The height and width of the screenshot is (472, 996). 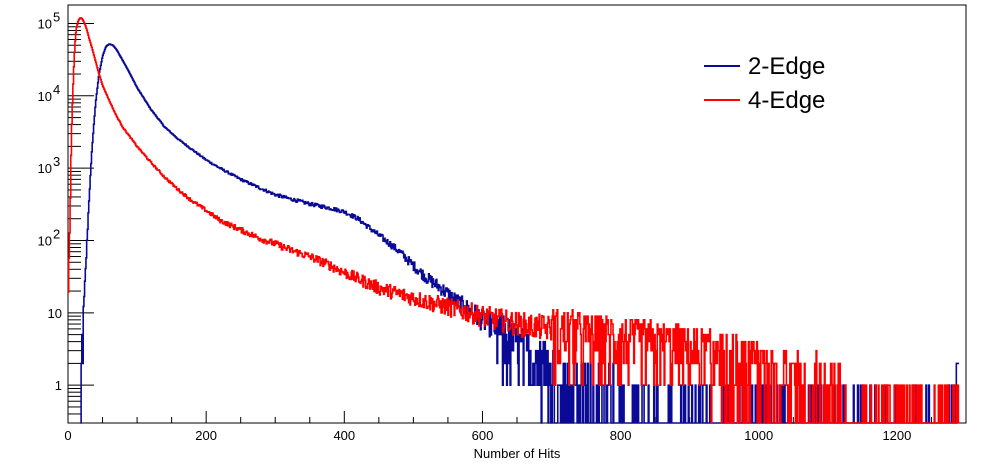 I want to click on y-tick-label-exponent: 4, so click(x=56, y=89).